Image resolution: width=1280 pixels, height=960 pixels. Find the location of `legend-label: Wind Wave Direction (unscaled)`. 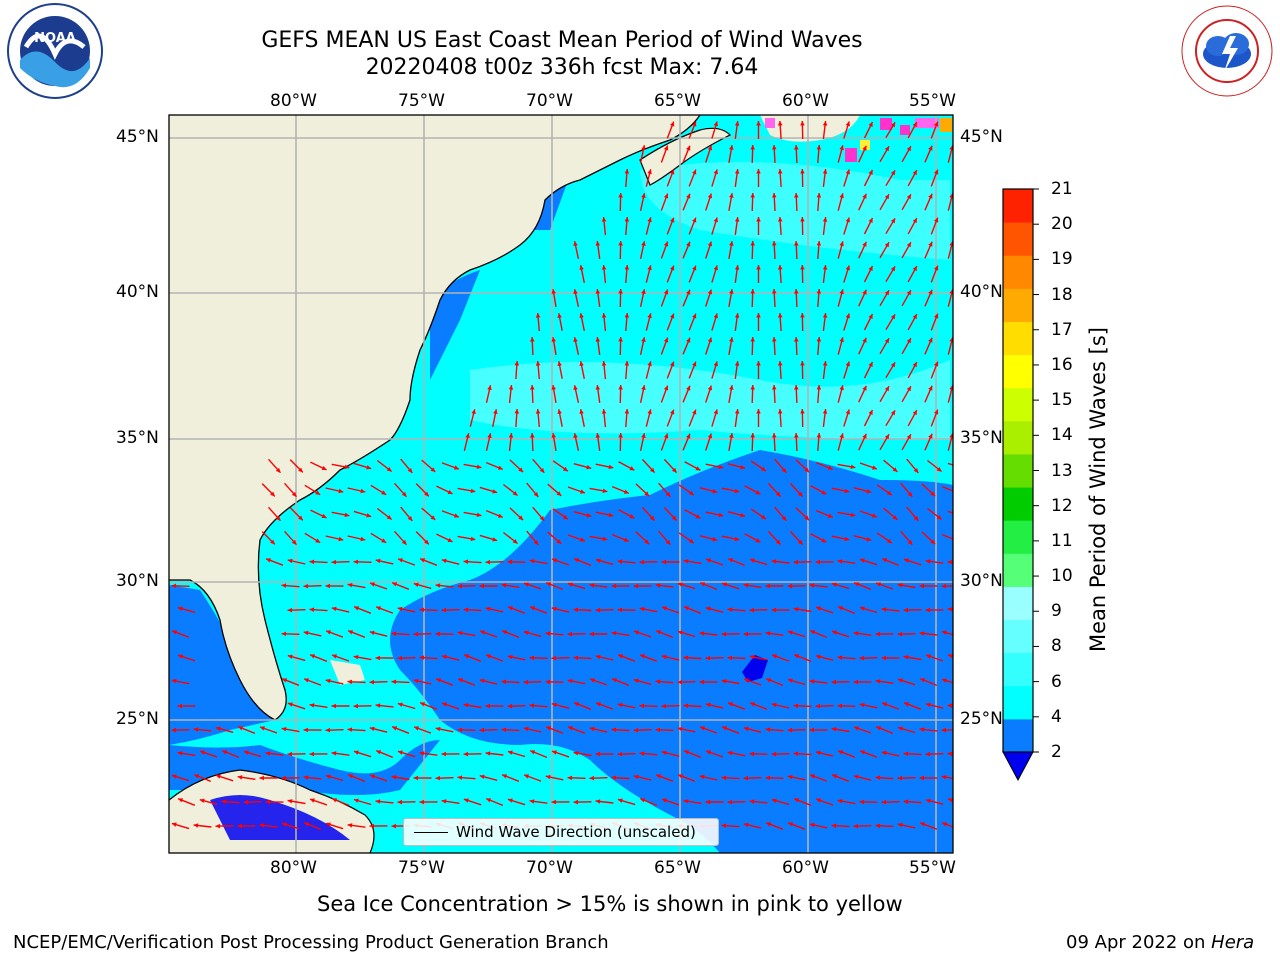

legend-label: Wind Wave Direction (unscaled) is located at coordinates (576, 832).